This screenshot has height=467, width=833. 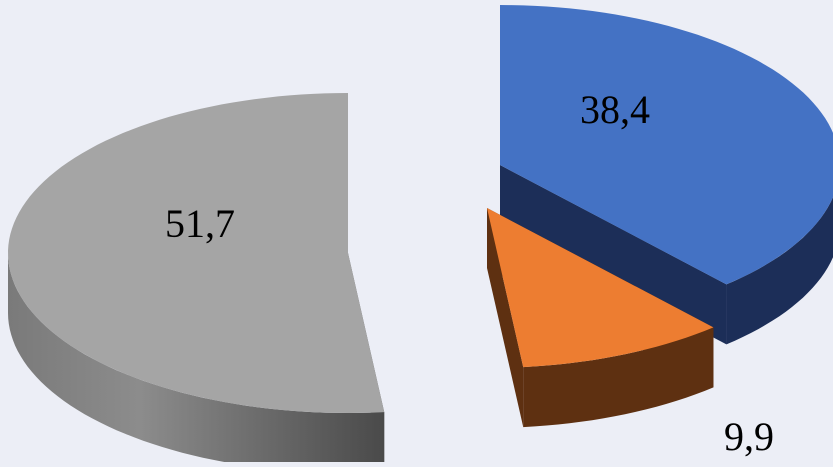 What do you see at coordinates (200, 223) in the screenshot?
I see `slice-label-2: 51,7` at bounding box center [200, 223].